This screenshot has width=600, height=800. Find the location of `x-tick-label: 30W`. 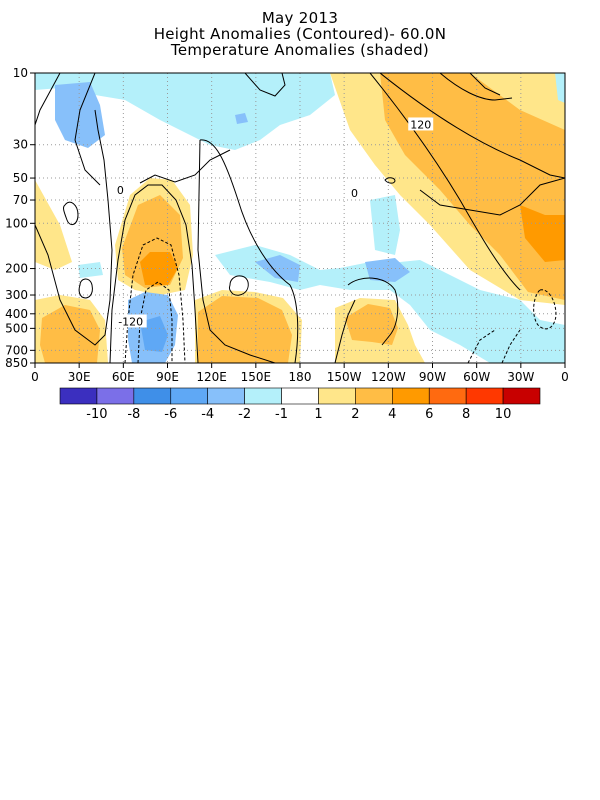

x-tick-label: 30W is located at coordinates (520, 377).